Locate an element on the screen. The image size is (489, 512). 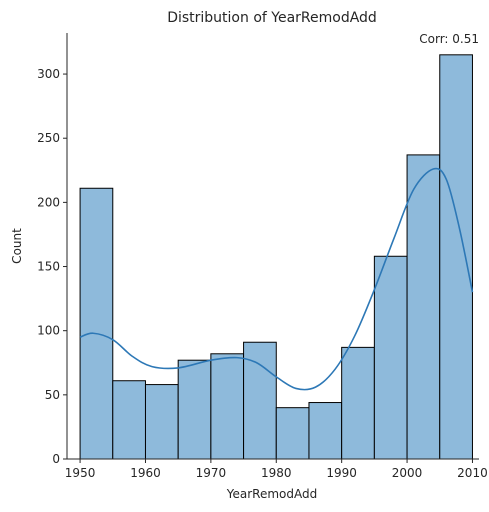
y-axis: 0 50 100 150 200 250 300 is located at coordinates (52, 249).